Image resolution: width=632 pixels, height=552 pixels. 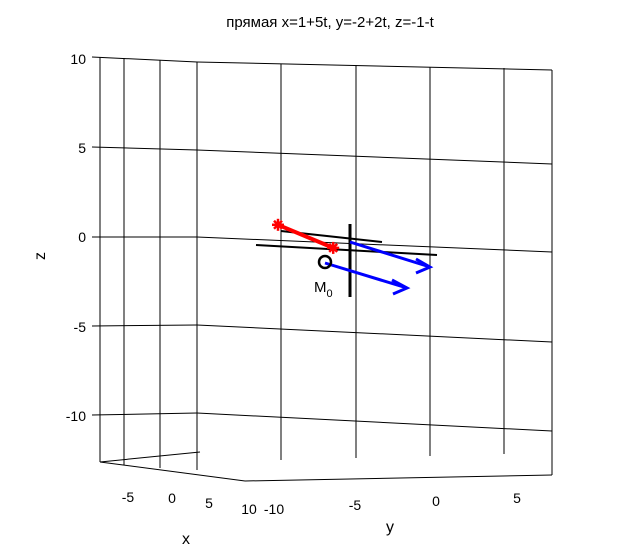 What do you see at coordinates (355, 505) in the screenshot?
I see `y-tick-label: -5` at bounding box center [355, 505].